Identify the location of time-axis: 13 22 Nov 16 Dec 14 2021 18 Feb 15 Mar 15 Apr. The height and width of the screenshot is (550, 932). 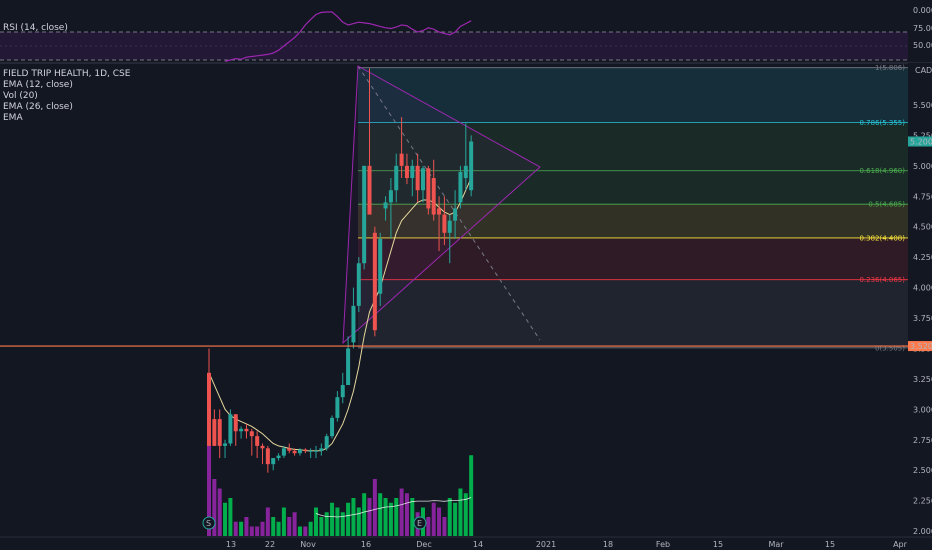
(466, 542).